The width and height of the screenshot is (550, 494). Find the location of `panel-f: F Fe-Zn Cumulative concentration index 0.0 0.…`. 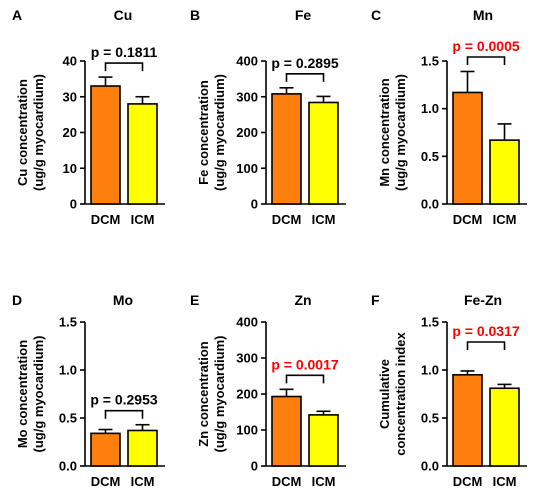

panel-f: F Fe-Zn Cumulative concentration index 0.0 0.… is located at coordinates (449, 390).